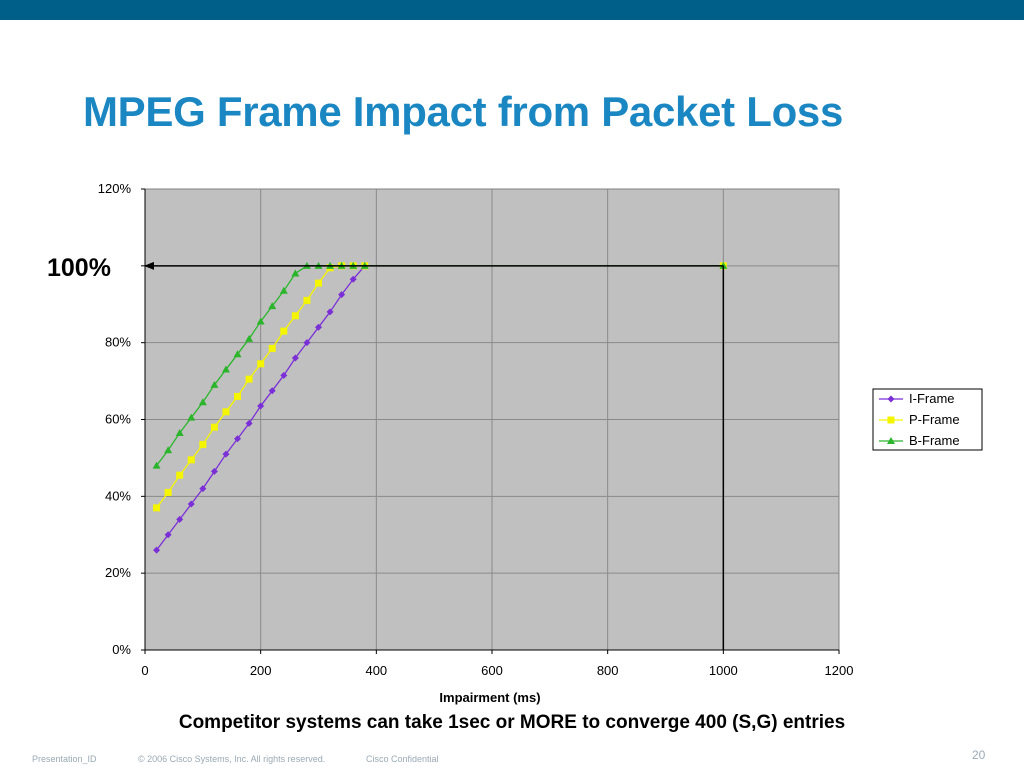 The height and width of the screenshot is (768, 1024). I want to click on x-tick-label: 200, so click(261, 670).